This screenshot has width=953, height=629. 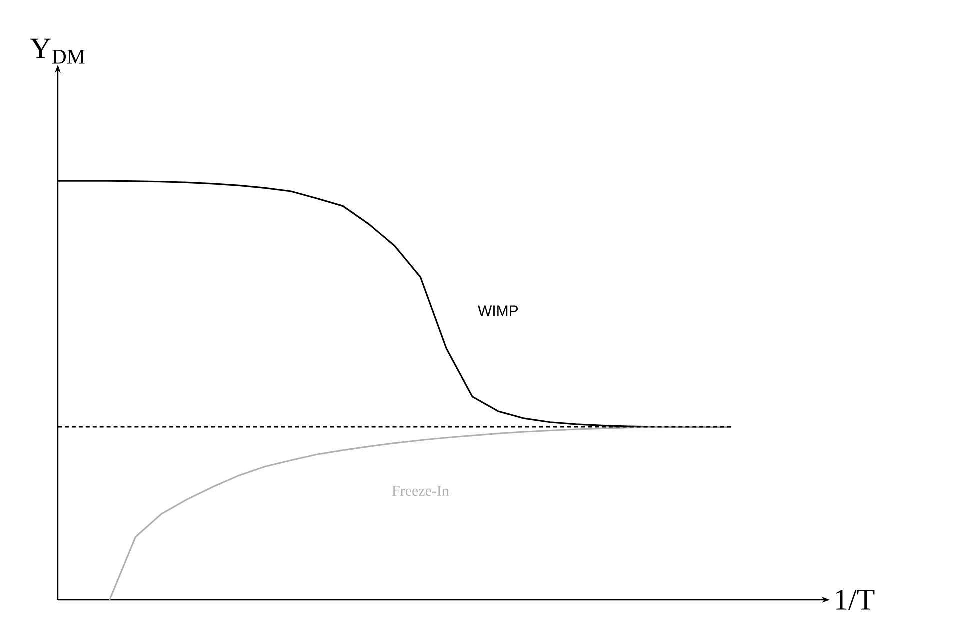 What do you see at coordinates (421, 491) in the screenshot?
I see `text: Freeze-In` at bounding box center [421, 491].